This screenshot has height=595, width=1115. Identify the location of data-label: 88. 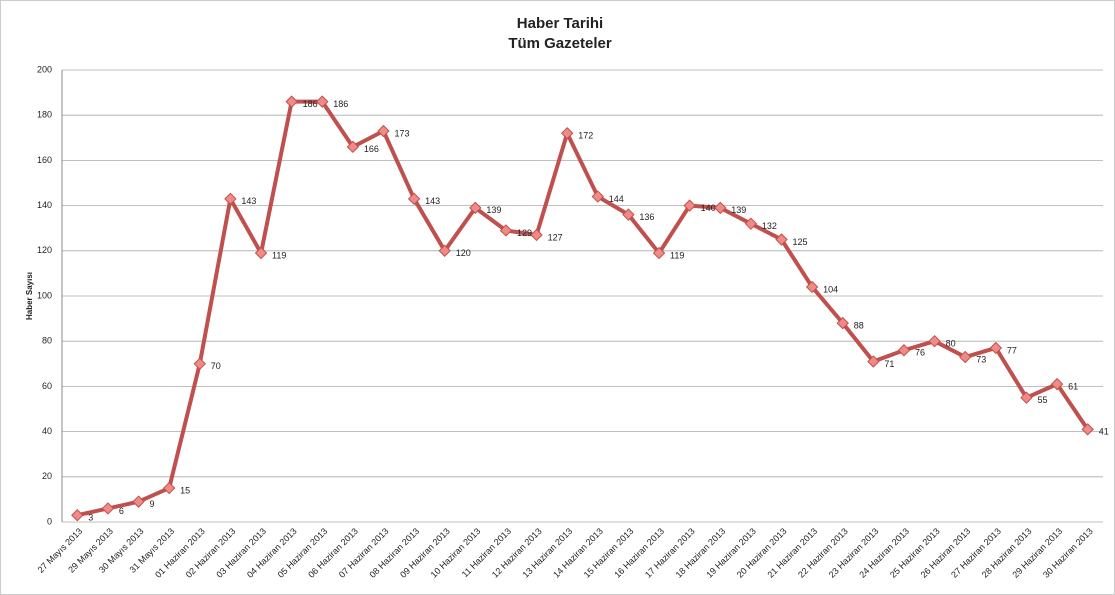
(859, 325).